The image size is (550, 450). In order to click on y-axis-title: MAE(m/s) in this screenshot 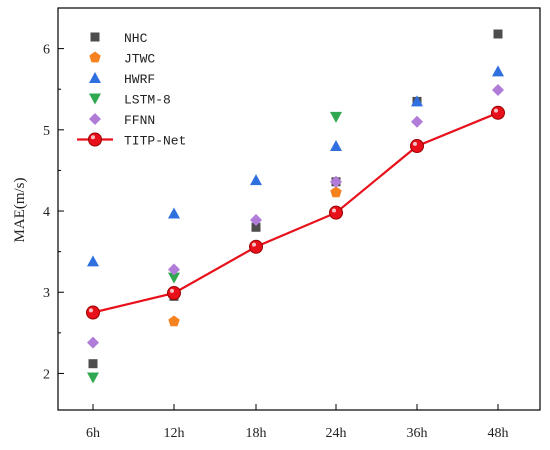, I will do `click(20, 210)`.